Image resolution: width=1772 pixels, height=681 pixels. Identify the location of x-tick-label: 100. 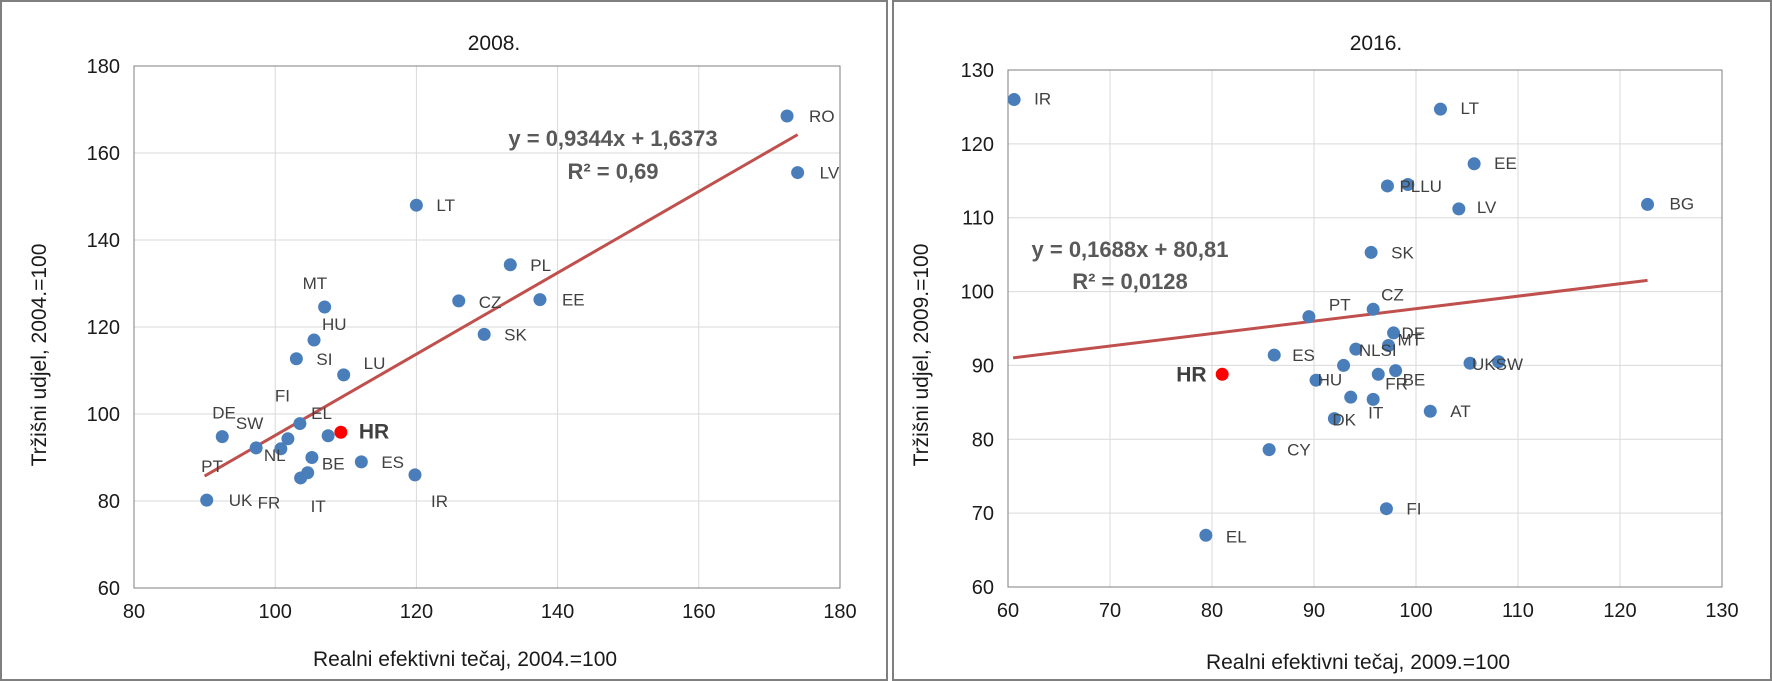
(275, 612).